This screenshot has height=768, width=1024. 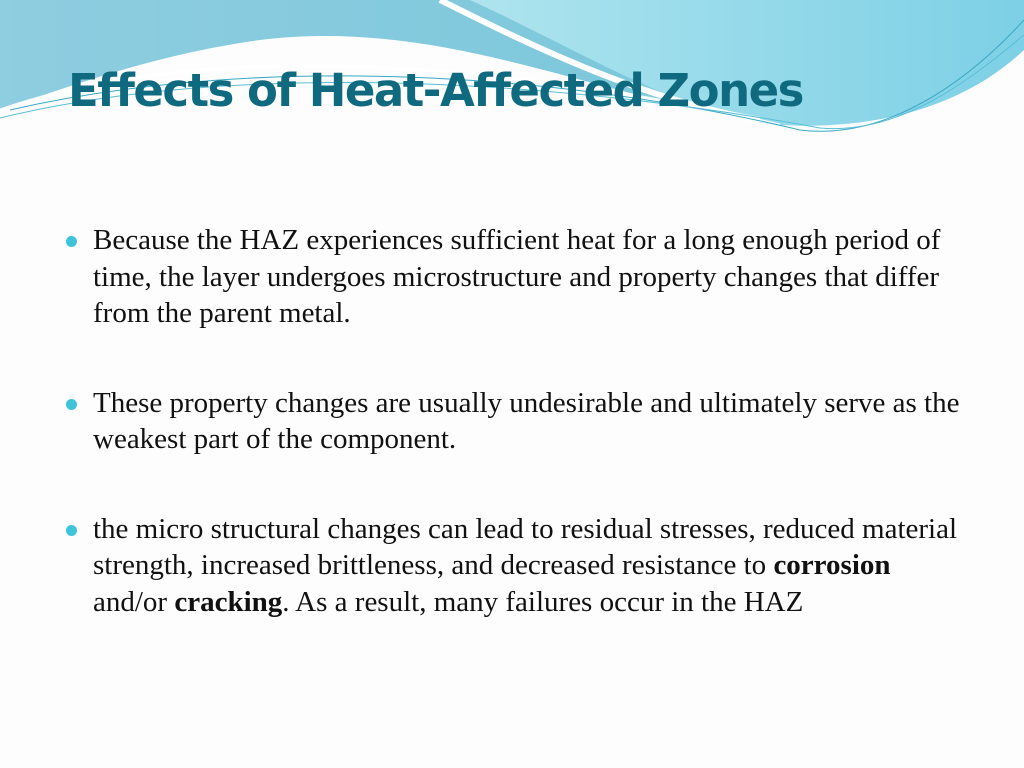 What do you see at coordinates (134, 601) in the screenshot?
I see `bullet-text: and/or` at bounding box center [134, 601].